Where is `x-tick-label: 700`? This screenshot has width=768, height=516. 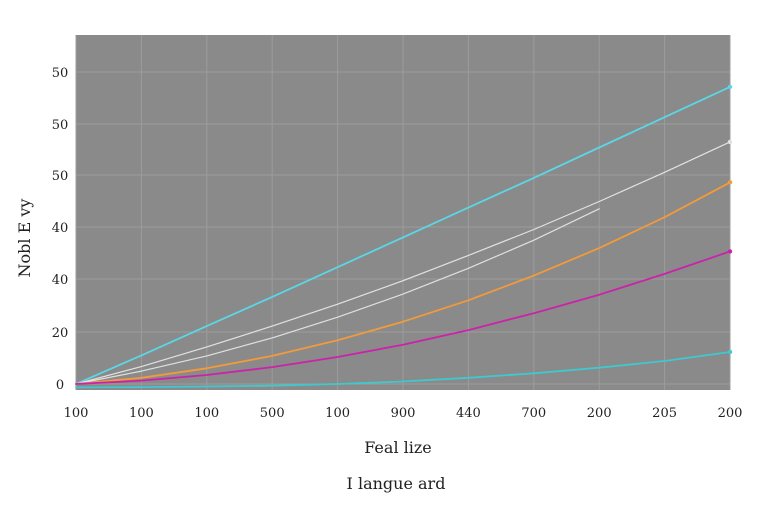 x-tick-label: 700 is located at coordinates (533, 413).